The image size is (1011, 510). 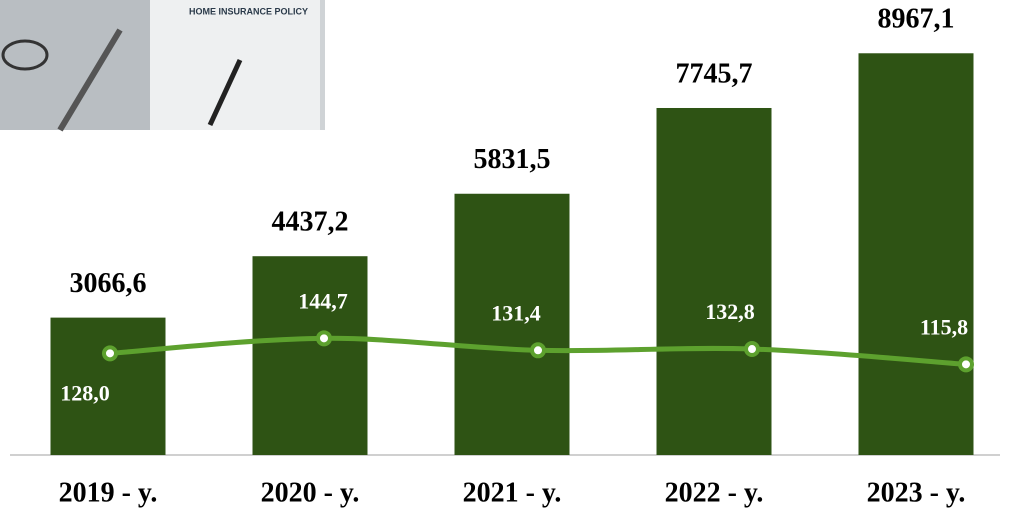 What do you see at coordinates (512, 159) in the screenshot?
I see `bar-value-label: 5831,5` at bounding box center [512, 159].